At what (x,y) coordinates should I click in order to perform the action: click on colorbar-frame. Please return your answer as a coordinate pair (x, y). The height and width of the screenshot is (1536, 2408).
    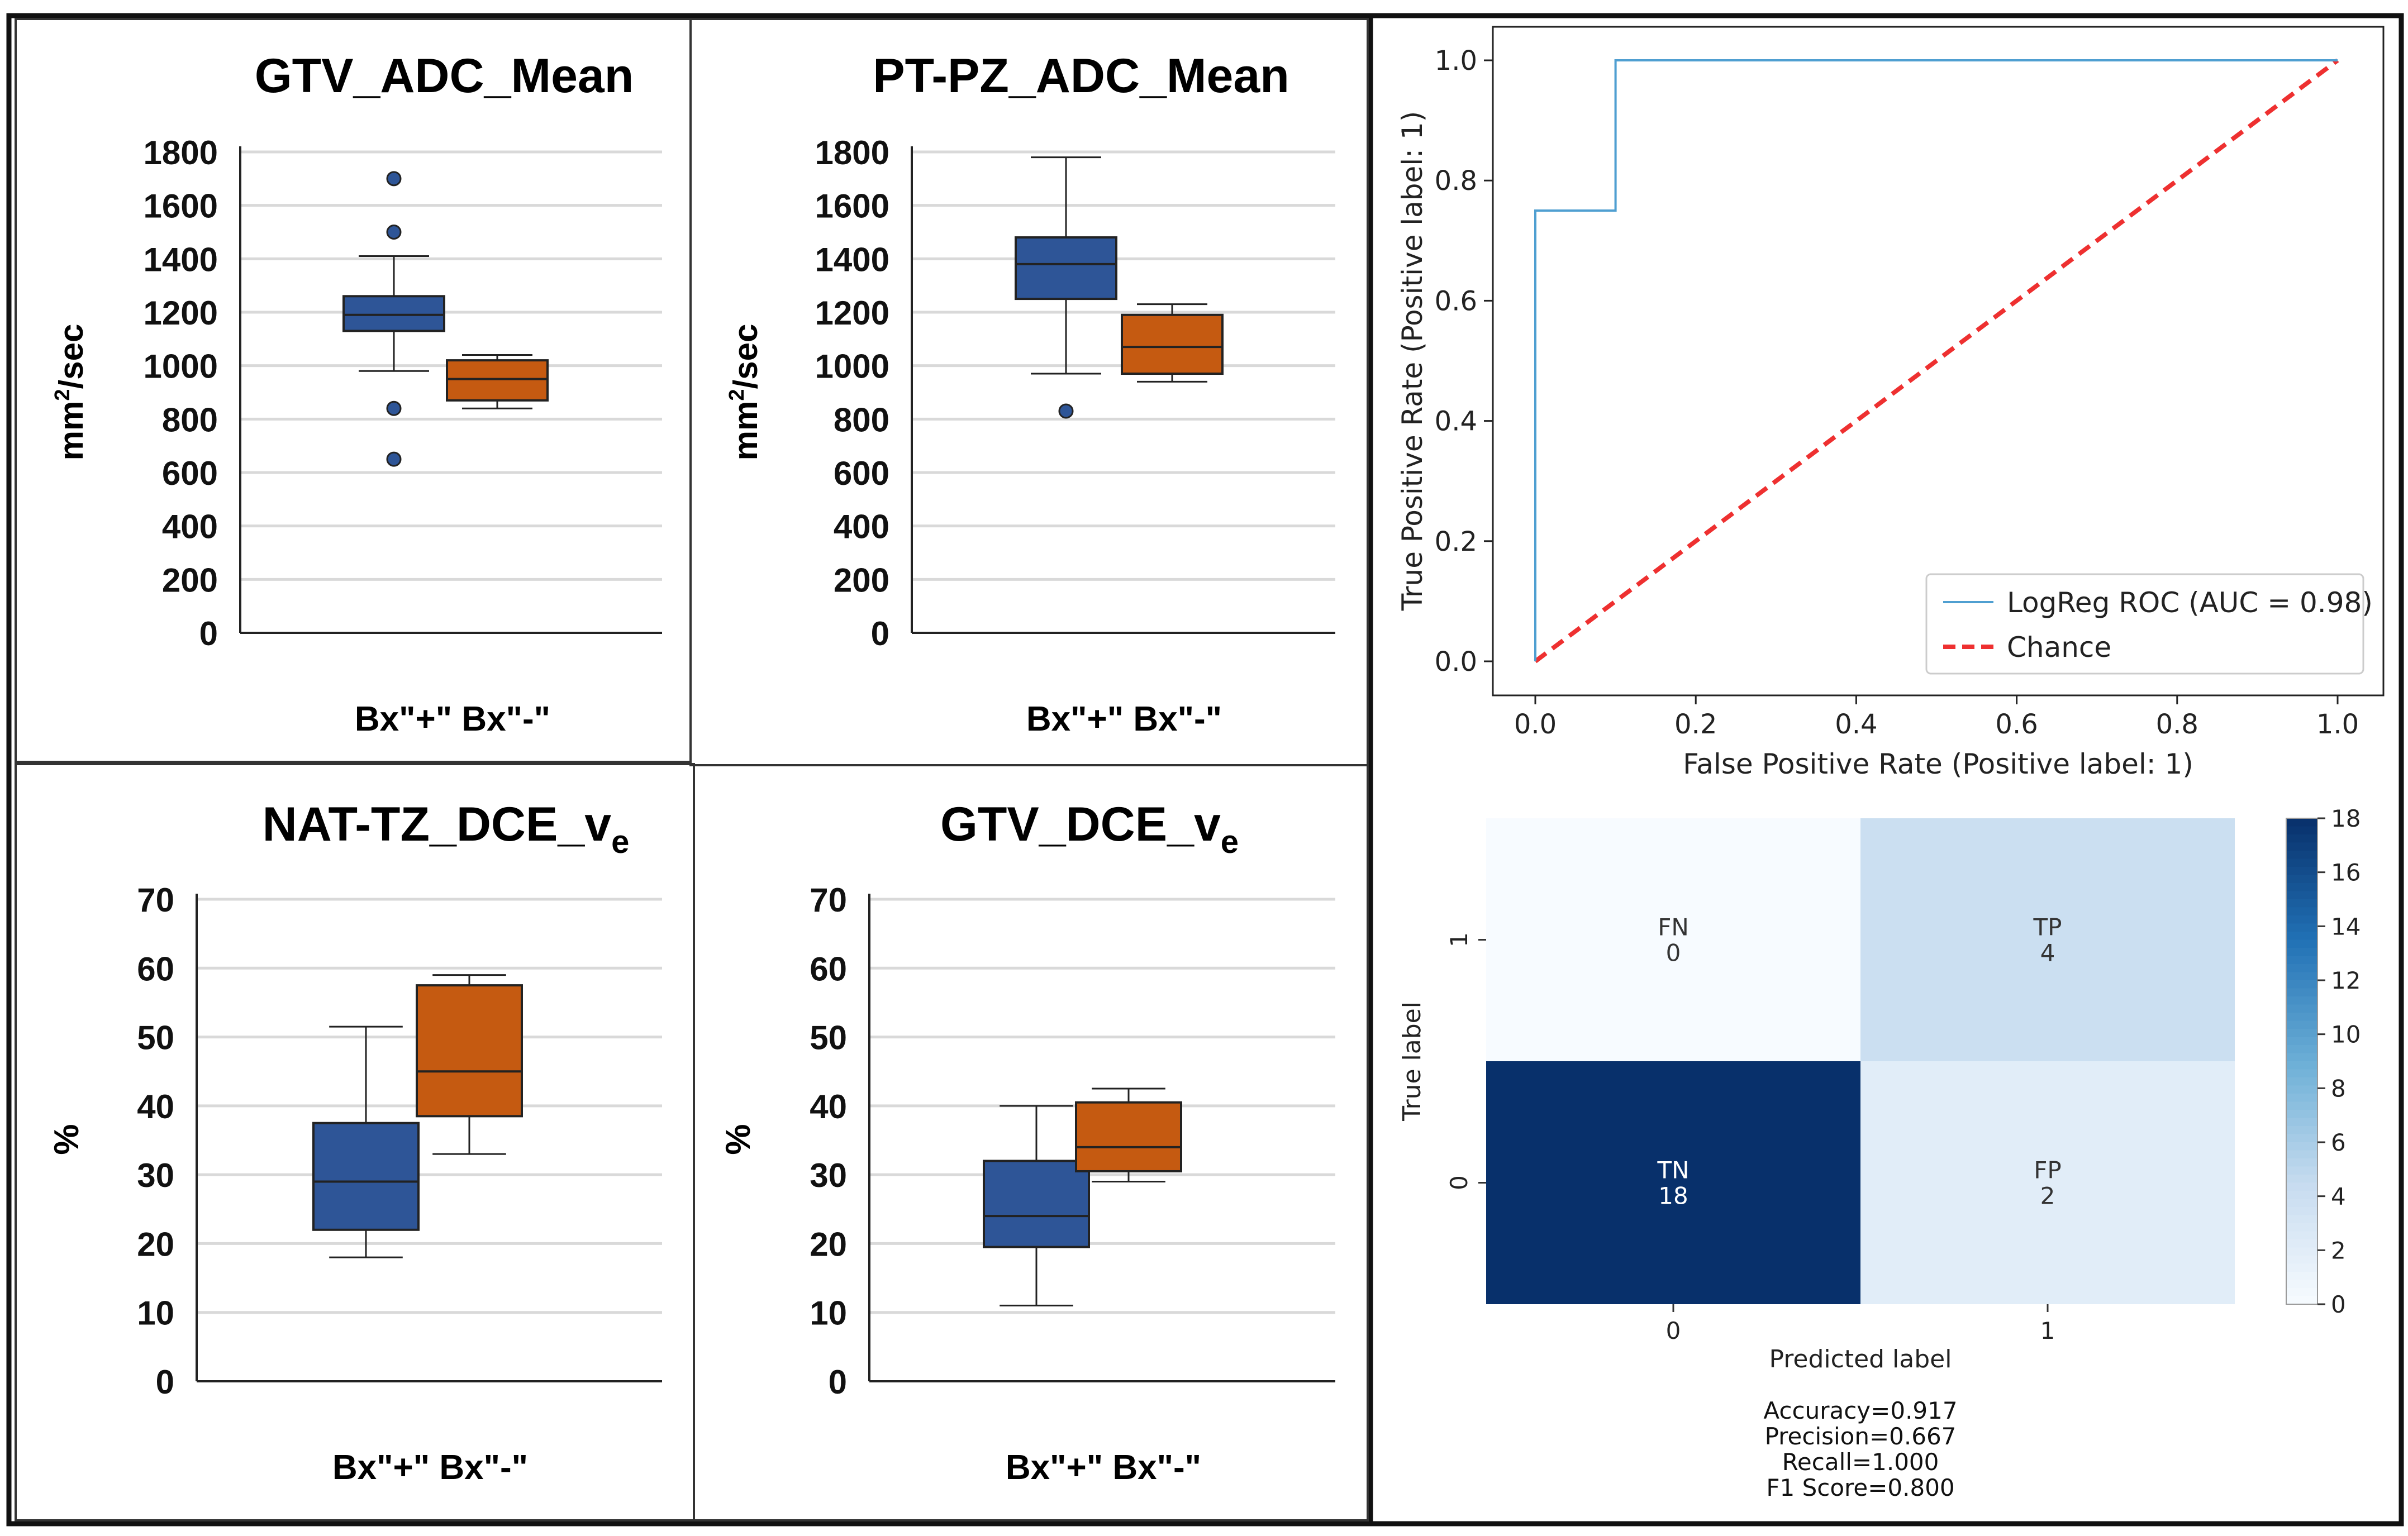
    Looking at the image, I should click on (2302, 1061).